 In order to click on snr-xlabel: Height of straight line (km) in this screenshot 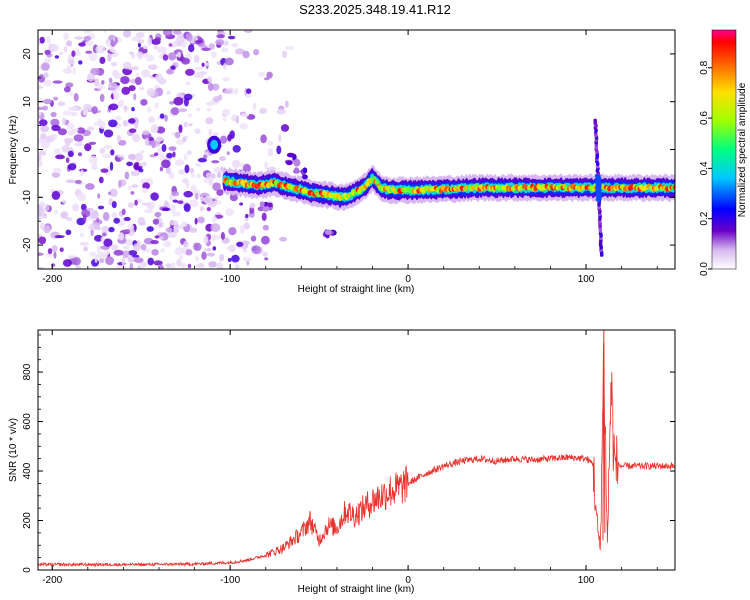, I will do `click(356, 589)`.